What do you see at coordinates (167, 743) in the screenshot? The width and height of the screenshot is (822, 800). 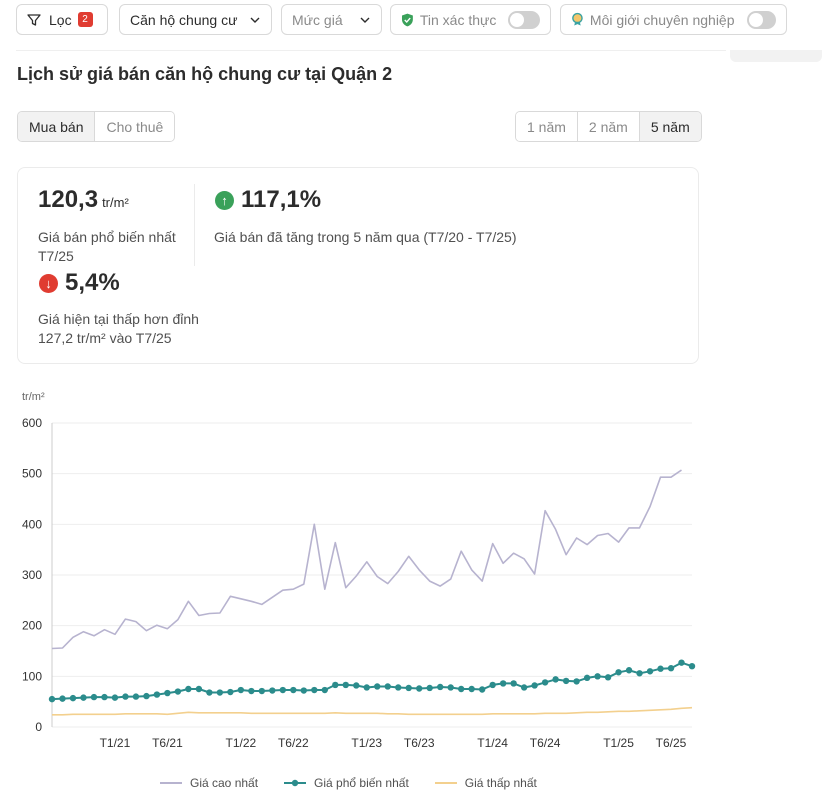 I see `x-tick-label: T6/21` at bounding box center [167, 743].